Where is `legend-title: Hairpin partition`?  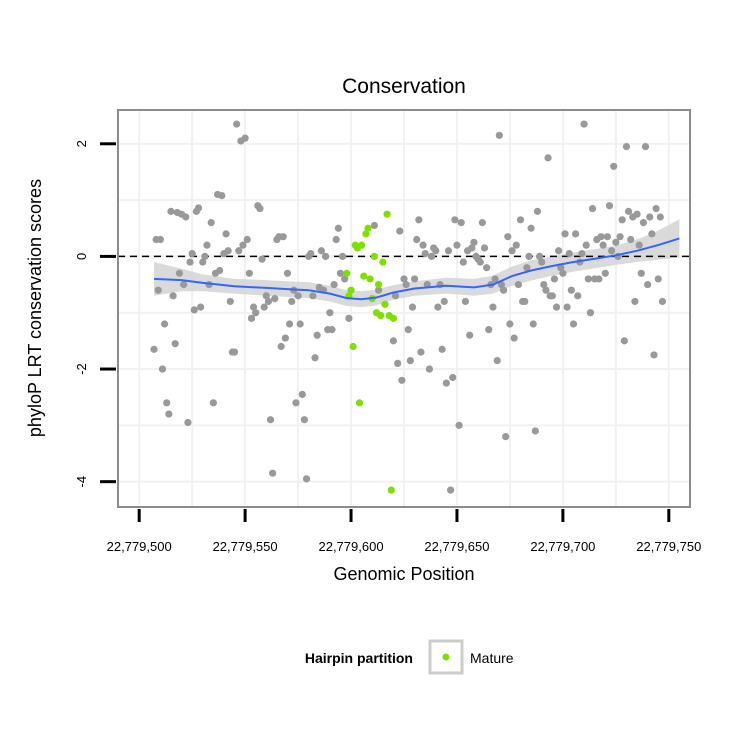
legend-title: Hairpin partition is located at coordinates (359, 658).